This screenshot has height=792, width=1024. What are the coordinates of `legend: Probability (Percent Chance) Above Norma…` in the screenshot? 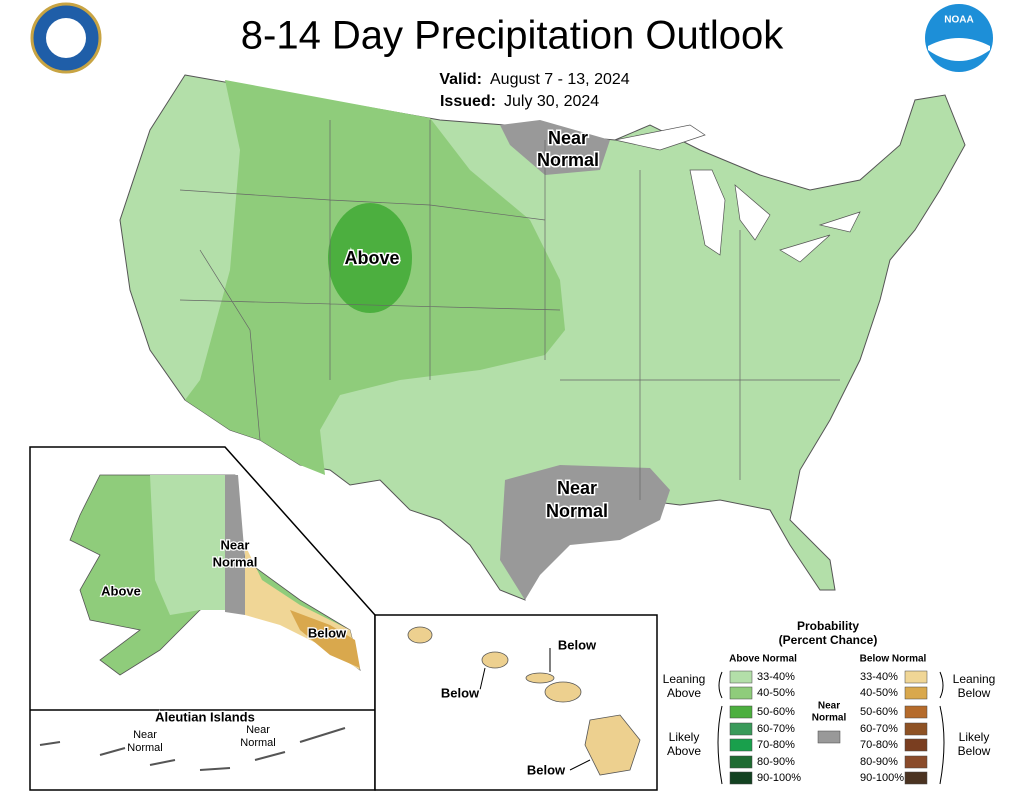 It's located at (829, 702).